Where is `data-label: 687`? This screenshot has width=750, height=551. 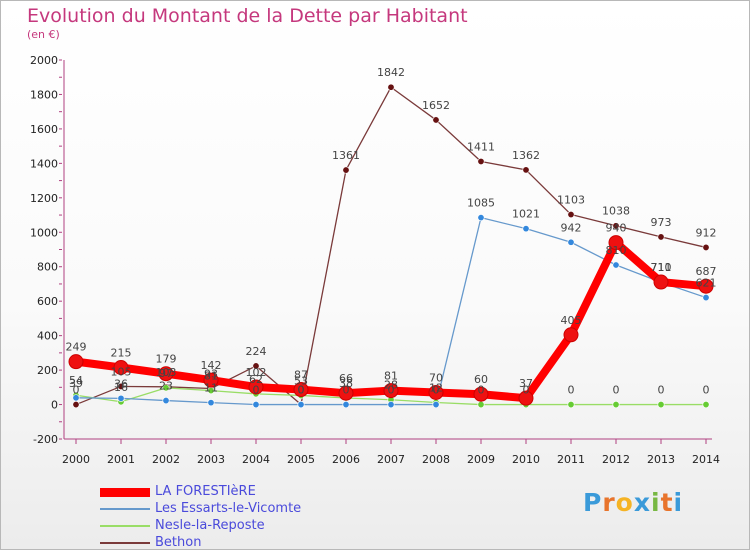 data-label: 687 is located at coordinates (706, 271).